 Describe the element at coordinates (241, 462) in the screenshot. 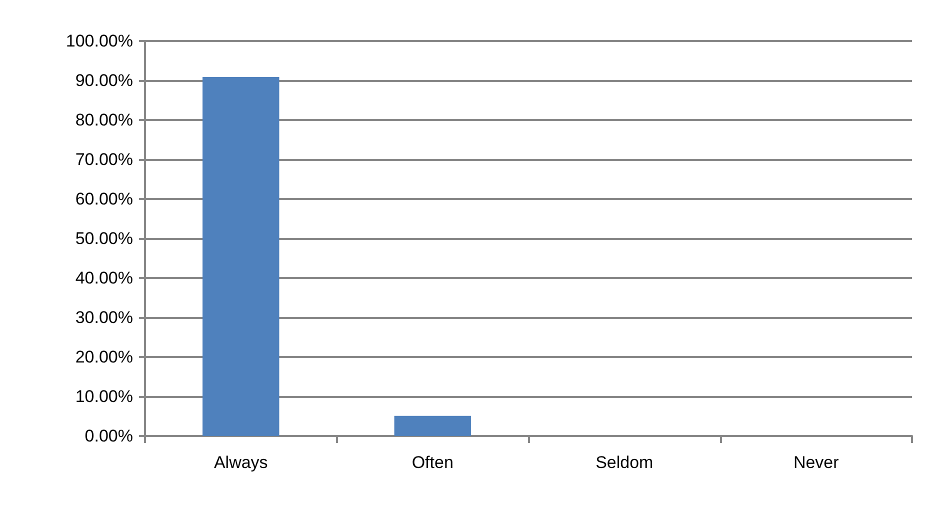

I see `x-tick-label: Always` at that location.